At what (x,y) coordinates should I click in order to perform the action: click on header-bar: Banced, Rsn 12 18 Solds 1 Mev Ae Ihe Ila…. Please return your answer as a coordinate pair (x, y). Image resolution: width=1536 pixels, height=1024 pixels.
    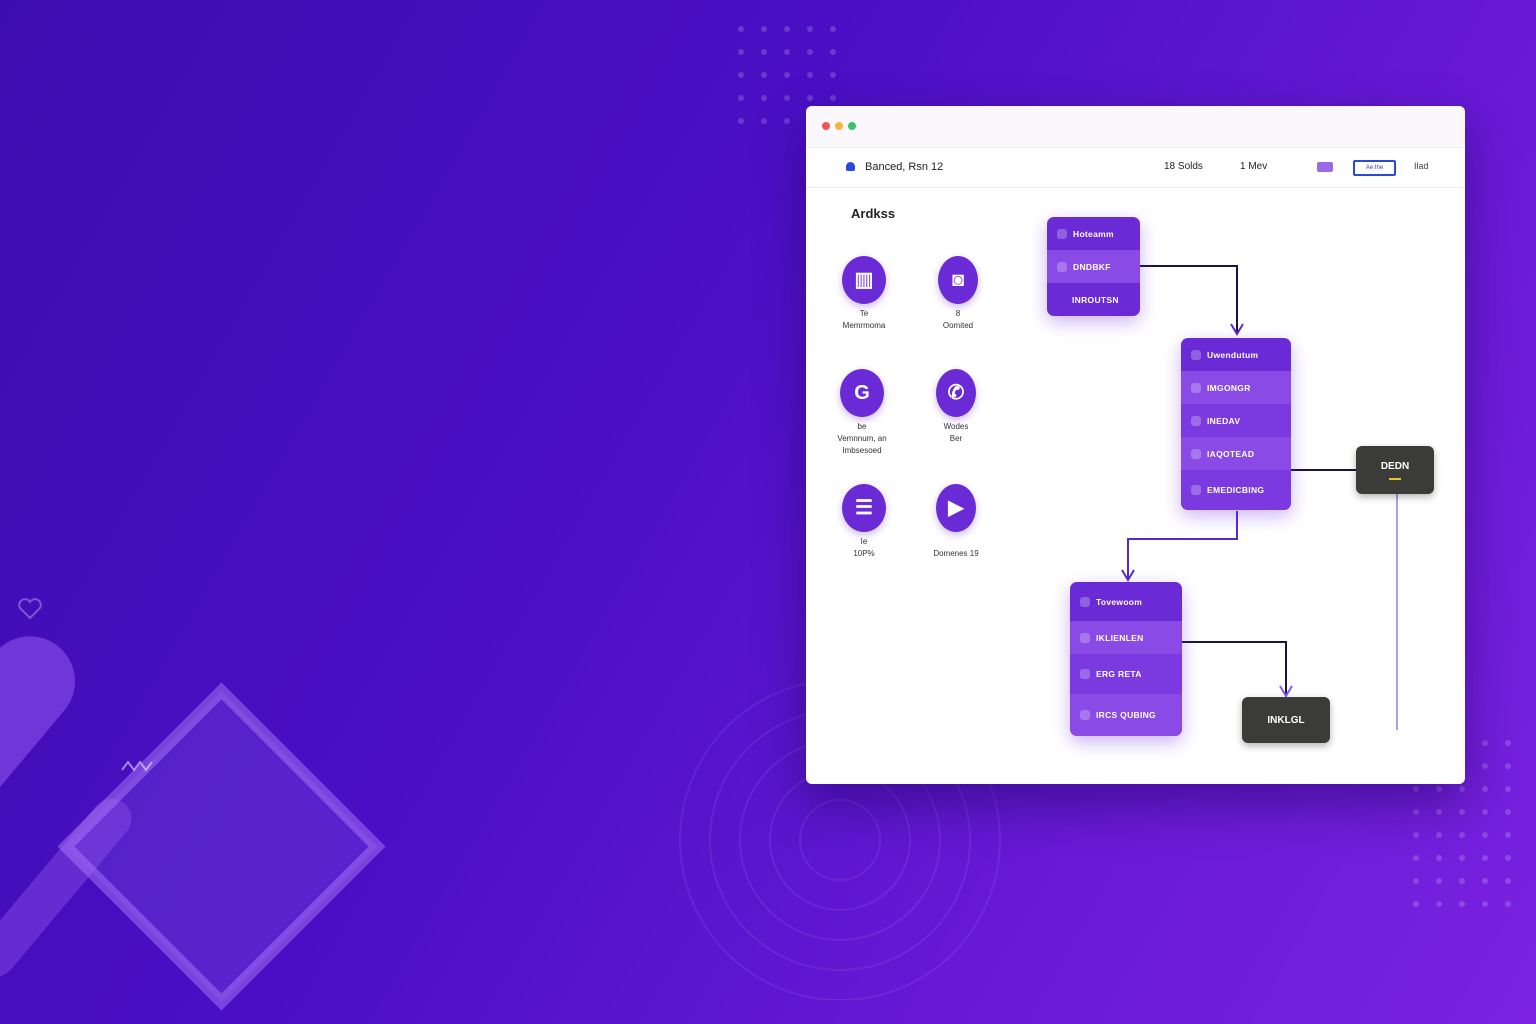
    Looking at the image, I should click on (1135, 168).